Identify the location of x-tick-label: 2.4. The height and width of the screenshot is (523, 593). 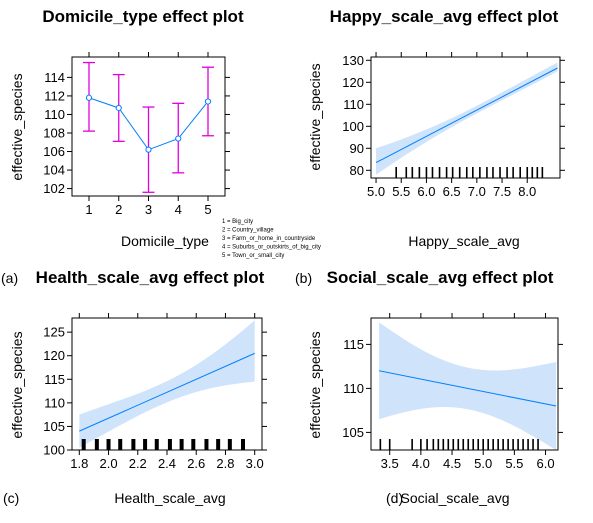
(167, 463).